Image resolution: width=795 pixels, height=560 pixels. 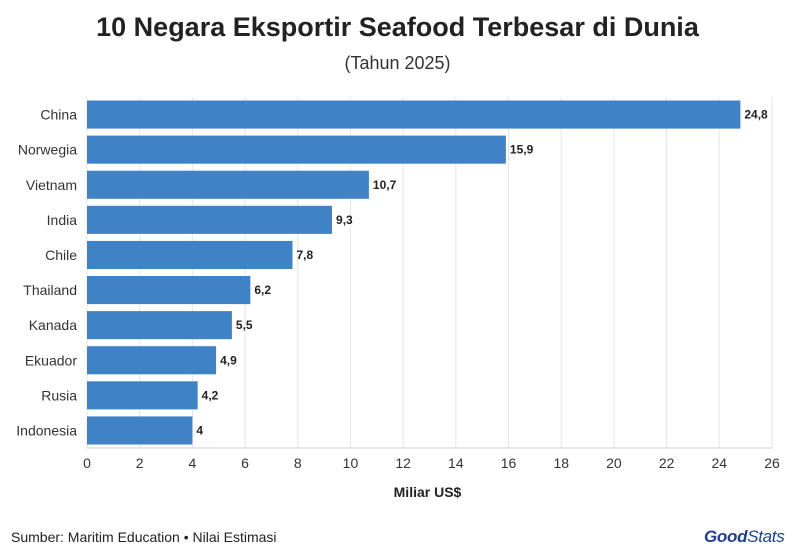 What do you see at coordinates (245, 463) in the screenshot?
I see `x-tick-label: 6` at bounding box center [245, 463].